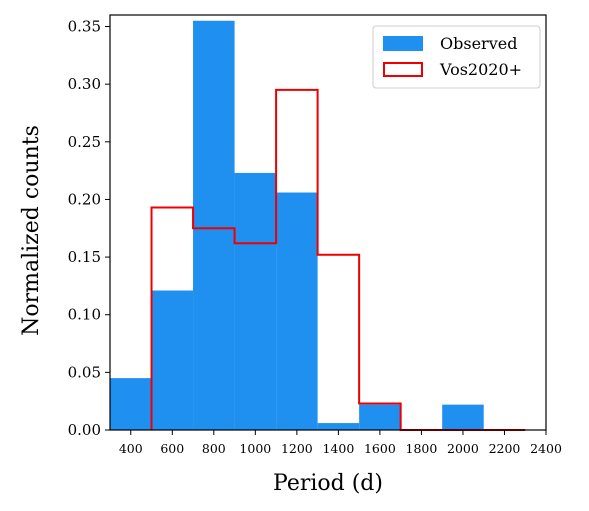 The width and height of the screenshot is (589, 511). What do you see at coordinates (403, 43) in the screenshot?
I see `legend-swatch-observed` at bounding box center [403, 43].